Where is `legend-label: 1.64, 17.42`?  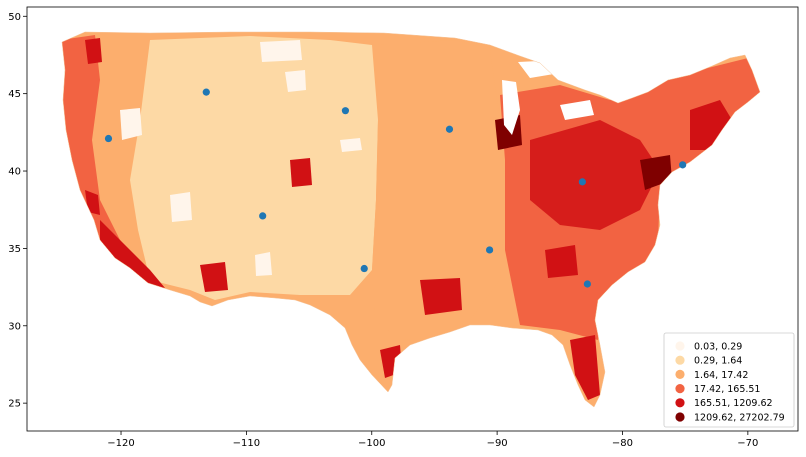
legend-label: 1.64, 17.42 is located at coordinates (721, 375).